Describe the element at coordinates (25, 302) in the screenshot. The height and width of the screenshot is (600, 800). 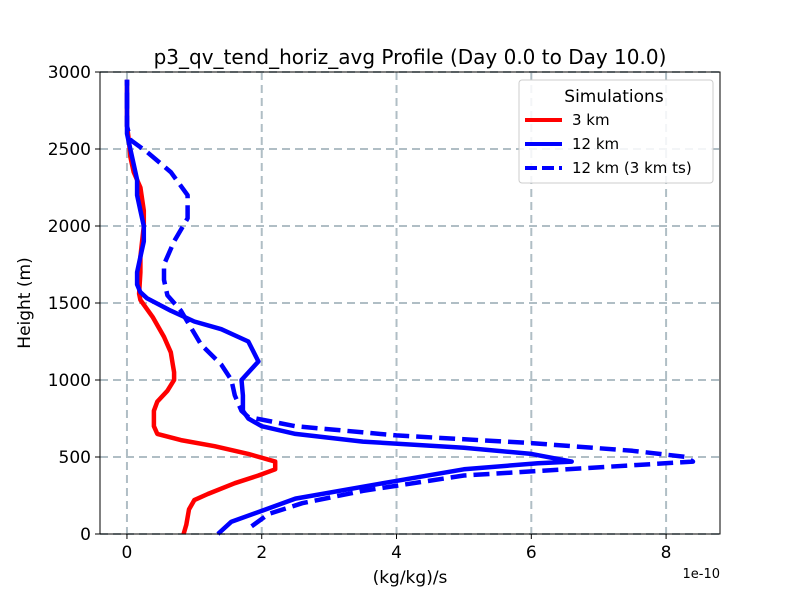
I see `y-axis-label: Height (m)` at that location.